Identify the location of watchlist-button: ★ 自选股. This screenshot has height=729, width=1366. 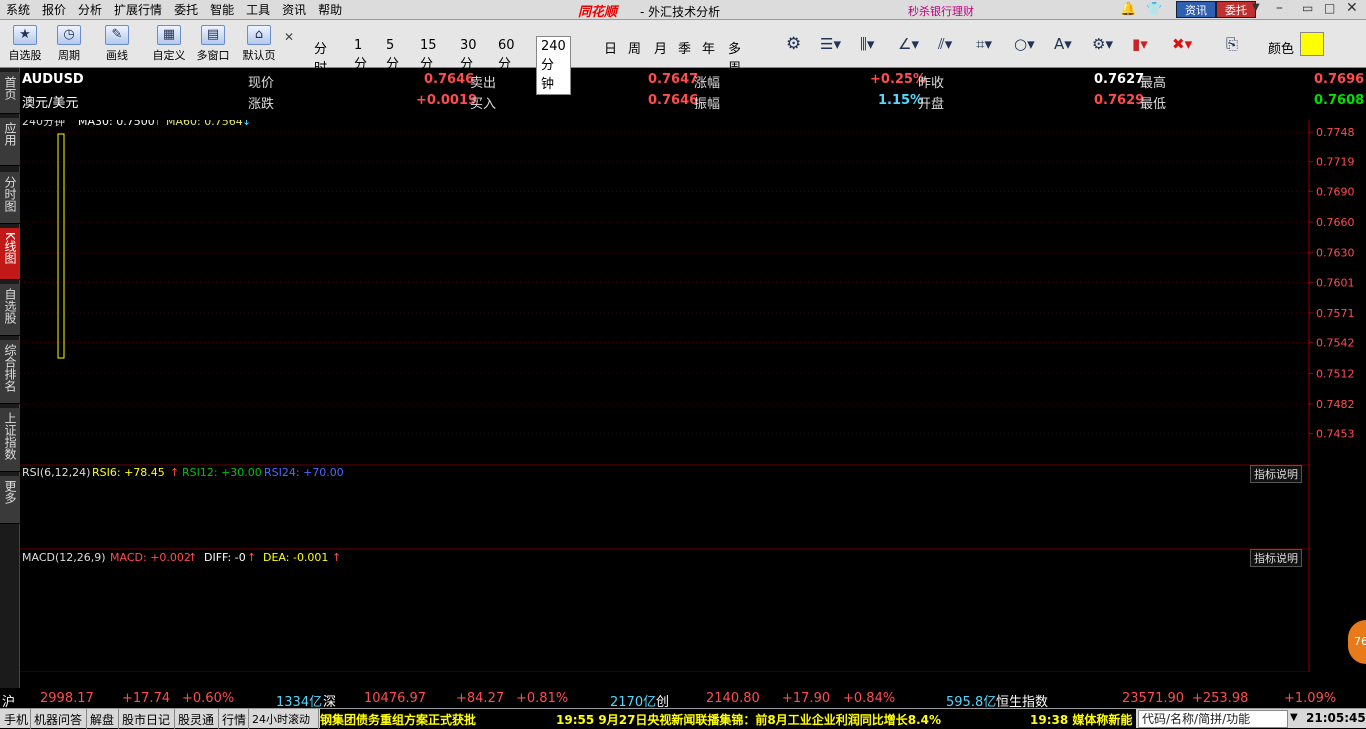
(25, 44).